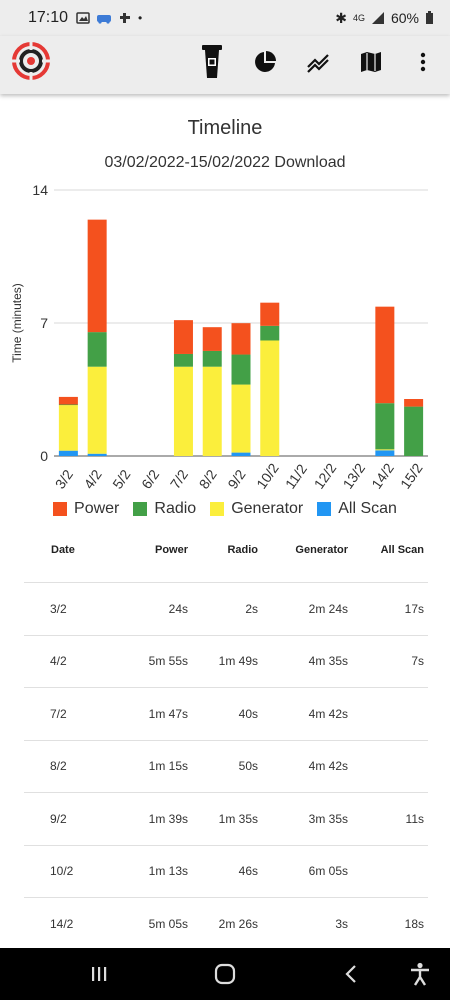  I want to click on legend-item-generator: Generator, so click(256, 509).